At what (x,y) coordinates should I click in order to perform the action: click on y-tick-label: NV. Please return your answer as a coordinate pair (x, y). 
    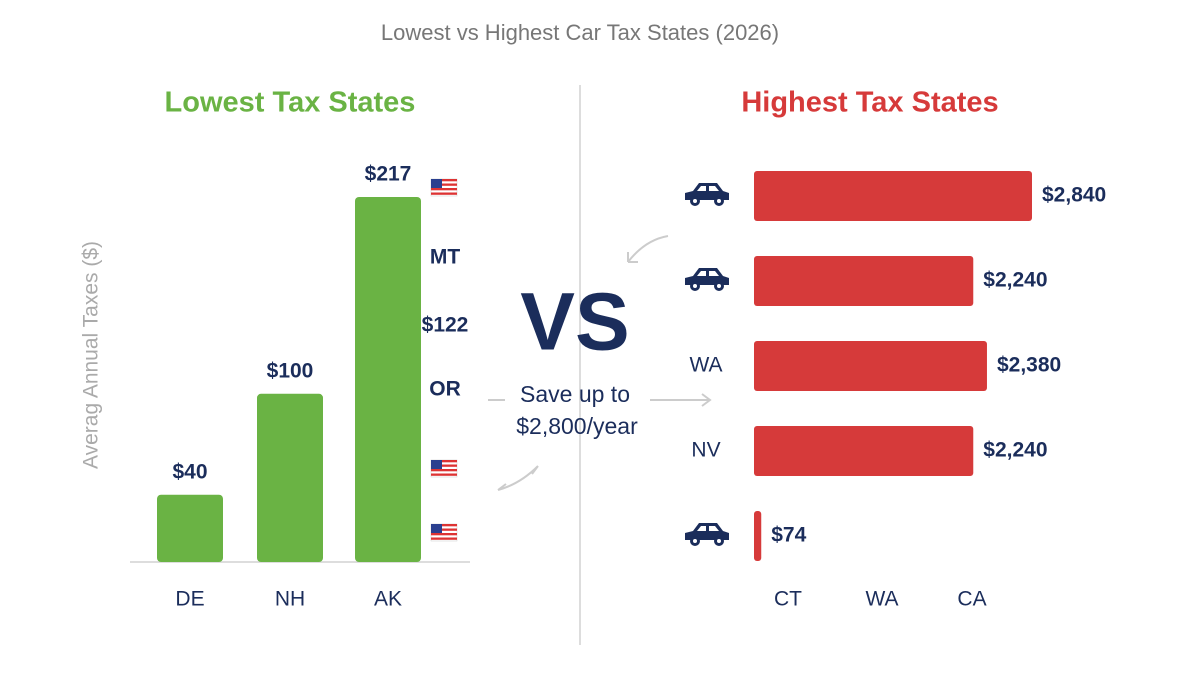
    Looking at the image, I should click on (705, 450).